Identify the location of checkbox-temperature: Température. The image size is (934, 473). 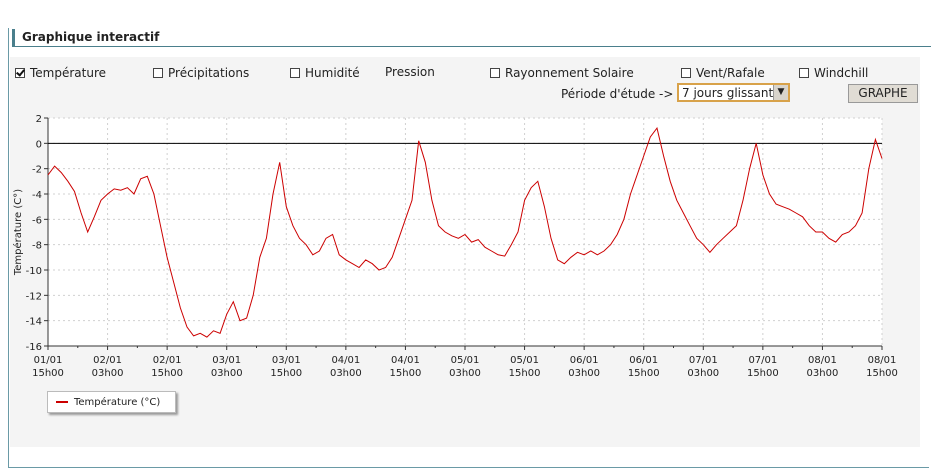
(60, 73).